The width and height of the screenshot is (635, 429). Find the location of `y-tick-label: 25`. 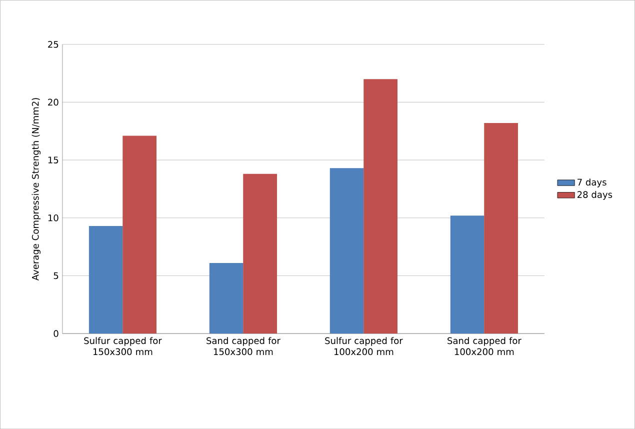

y-tick-label: 25 is located at coordinates (53, 44).